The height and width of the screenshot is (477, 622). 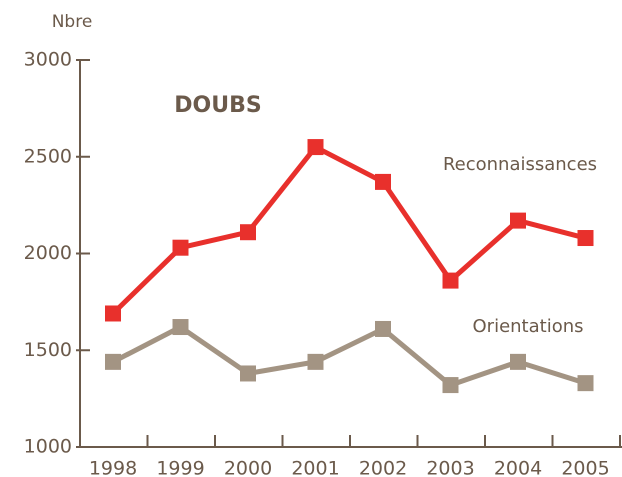 What do you see at coordinates (72, 22) in the screenshot?
I see `y-axis-label: Nbre` at bounding box center [72, 22].